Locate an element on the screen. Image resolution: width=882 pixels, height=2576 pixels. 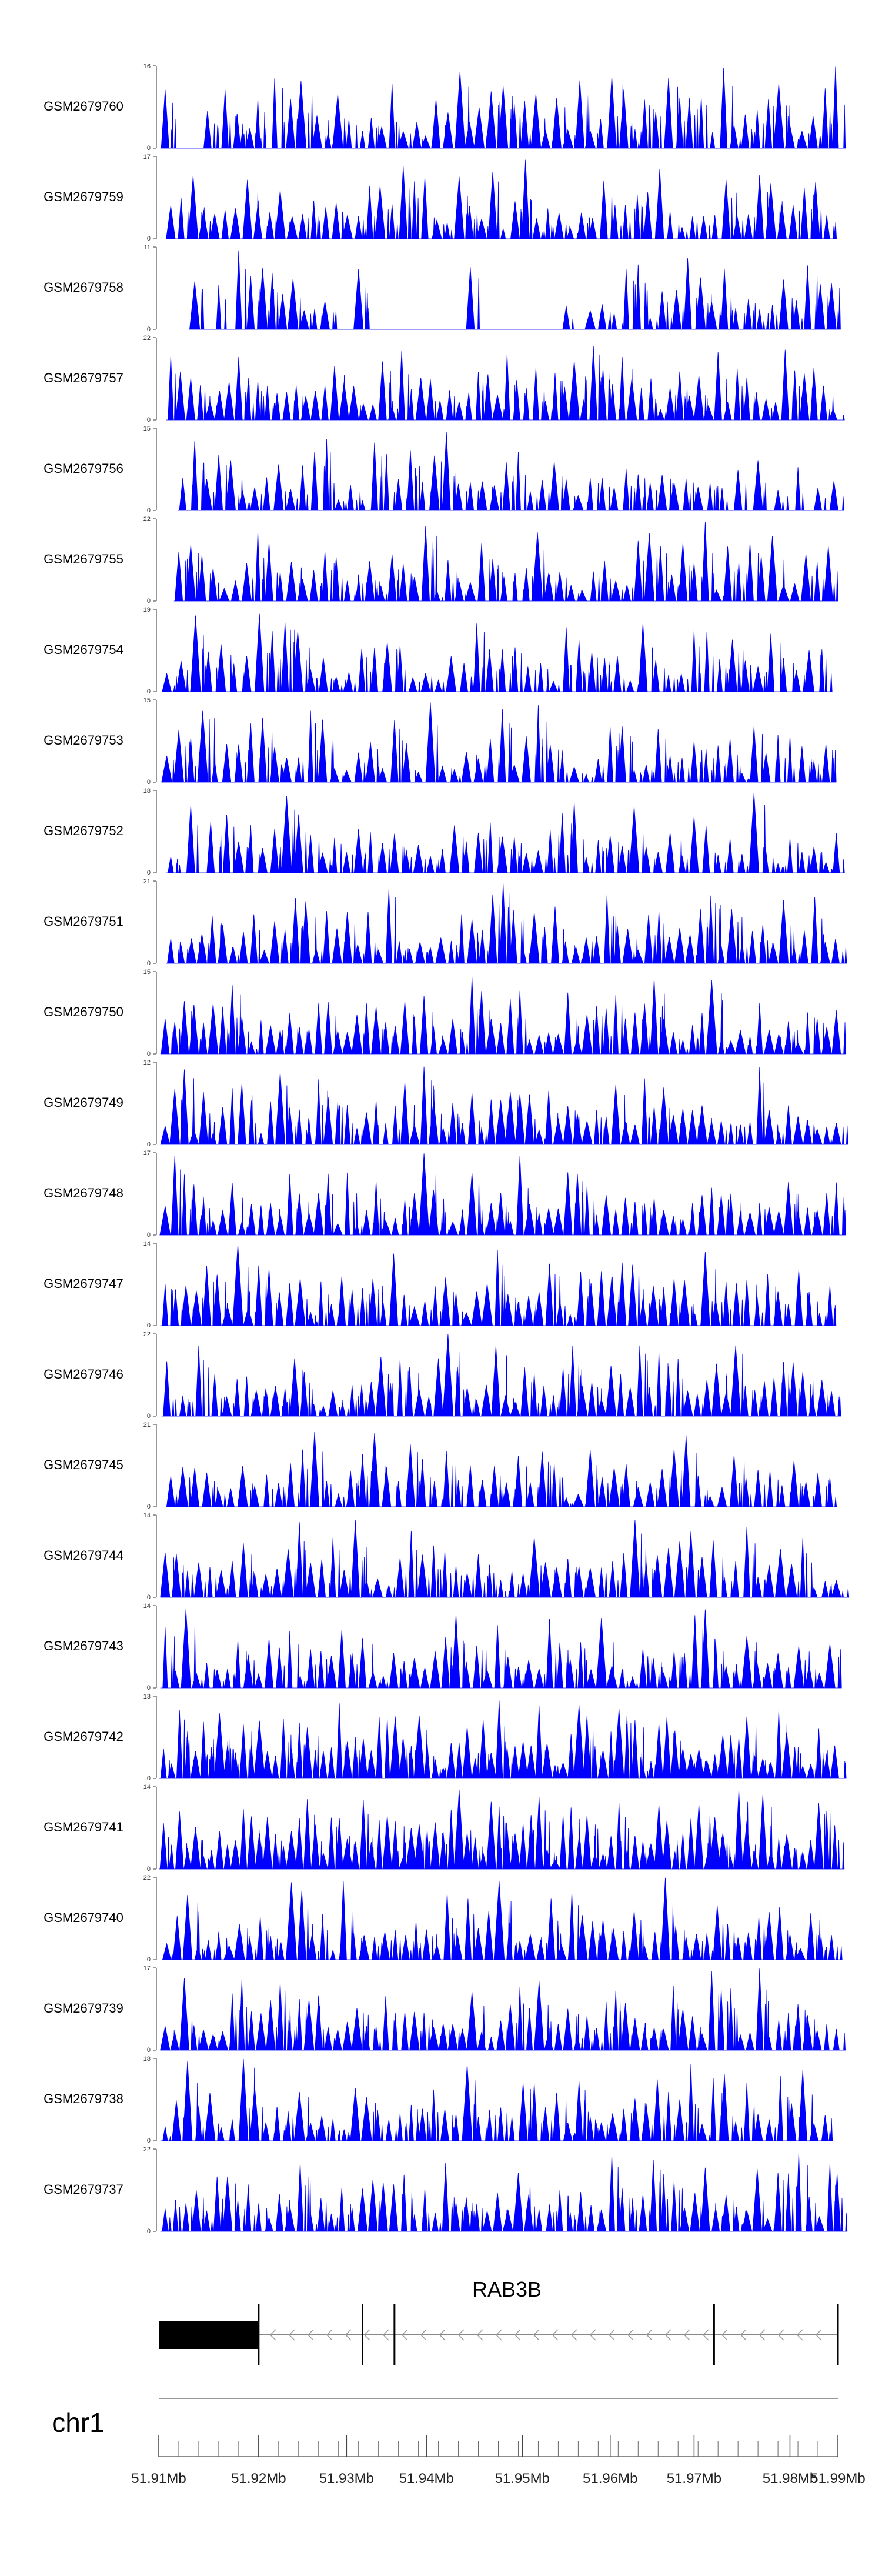
track-GSM2679749: GSM2679749 12 0 is located at coordinates (446, 1103).